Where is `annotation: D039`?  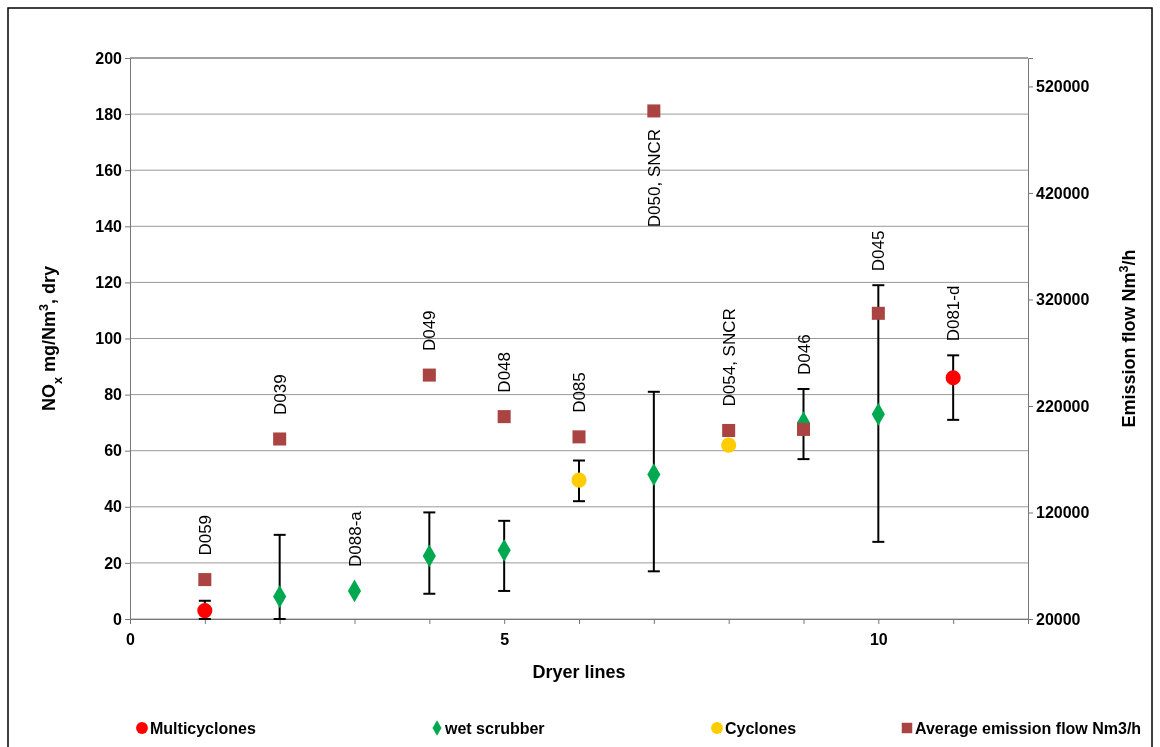
annotation: D039 is located at coordinates (280, 394).